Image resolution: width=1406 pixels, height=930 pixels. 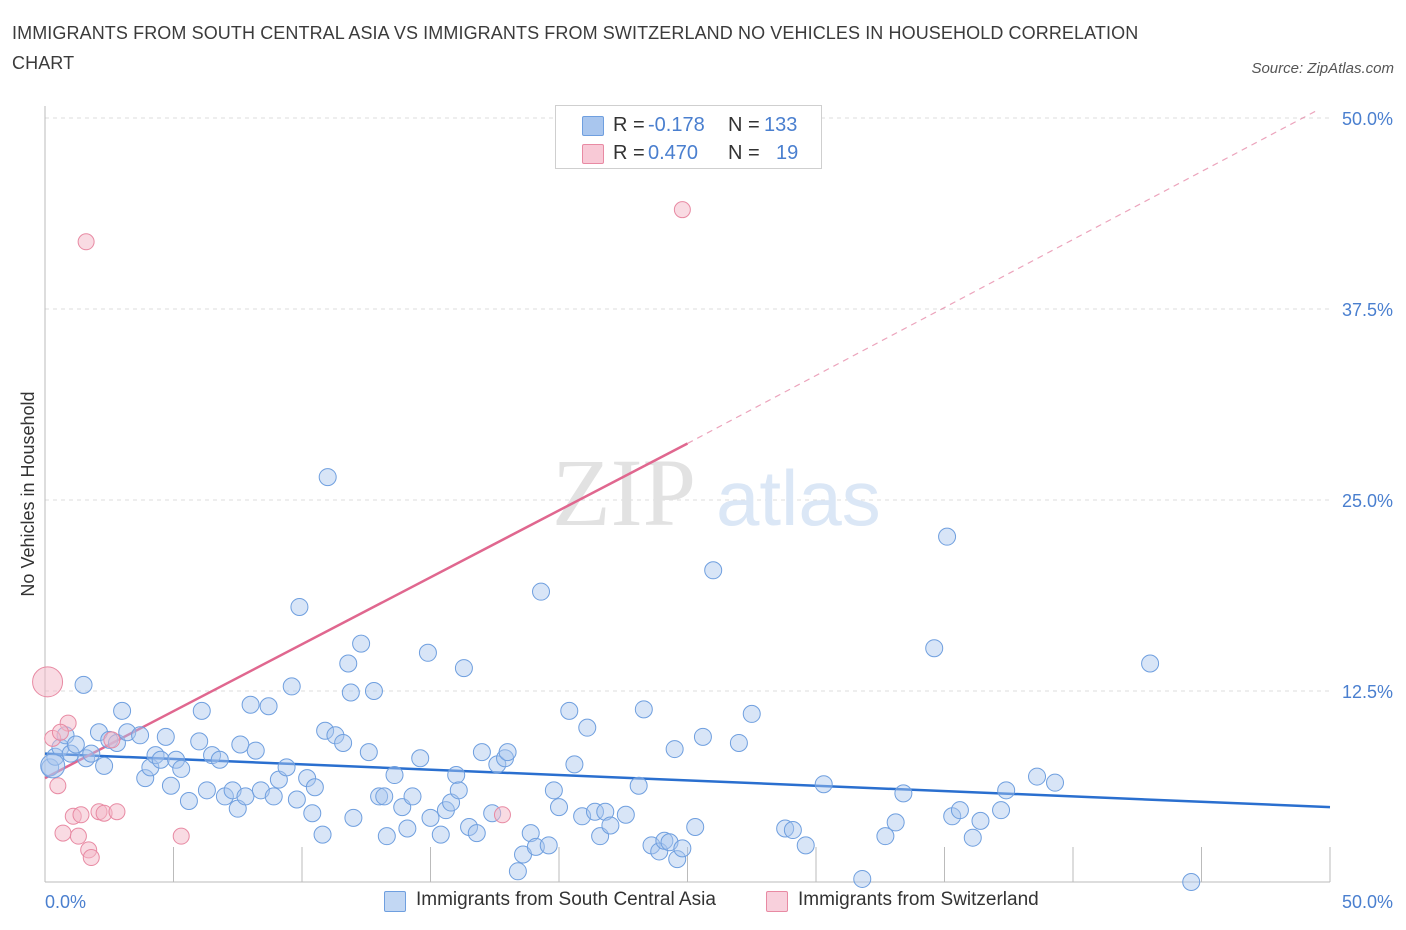 What do you see at coordinates (688, 153) in the screenshot?
I see `legend-row-series2: R = 0.470 N = 19` at bounding box center [688, 153].